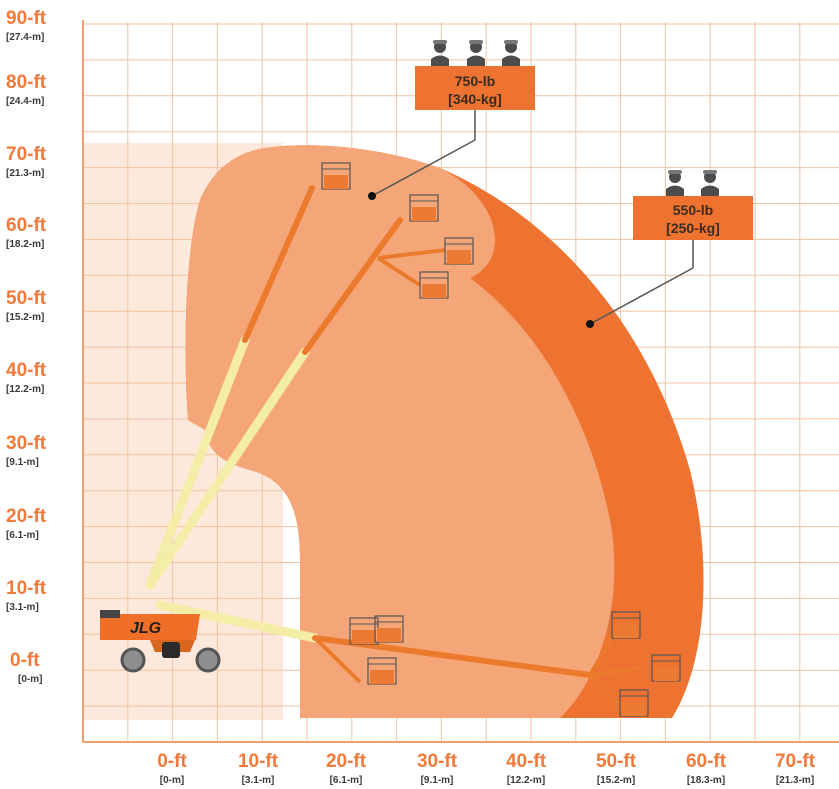 The image size is (839, 789). What do you see at coordinates (693, 228) in the screenshot?
I see `capacity-metric-250: [250-kg]` at bounding box center [693, 228].